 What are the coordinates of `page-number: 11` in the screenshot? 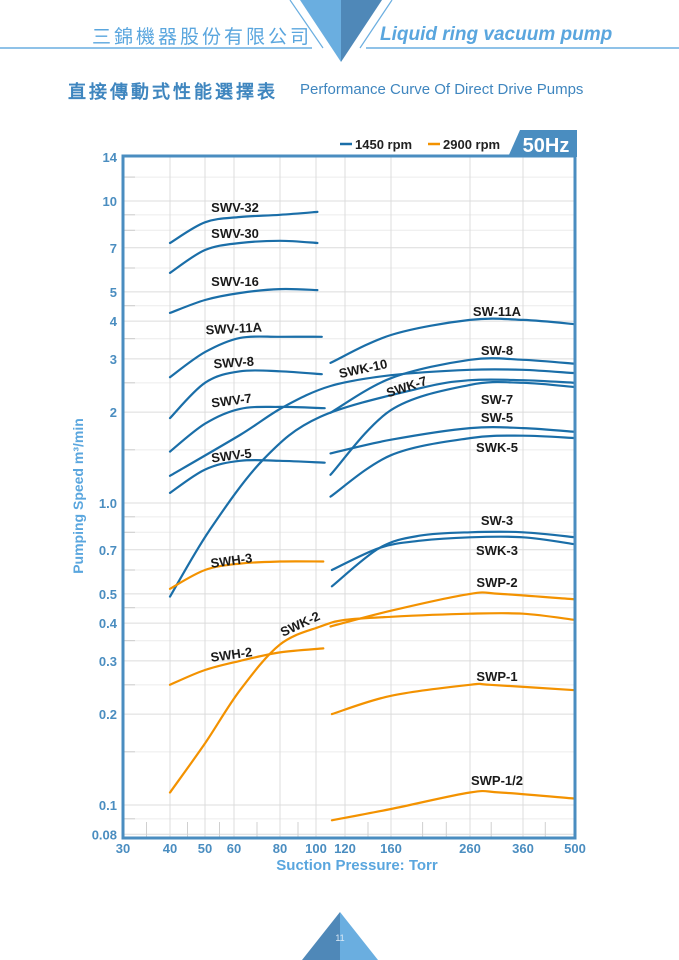 It's located at (340, 938).